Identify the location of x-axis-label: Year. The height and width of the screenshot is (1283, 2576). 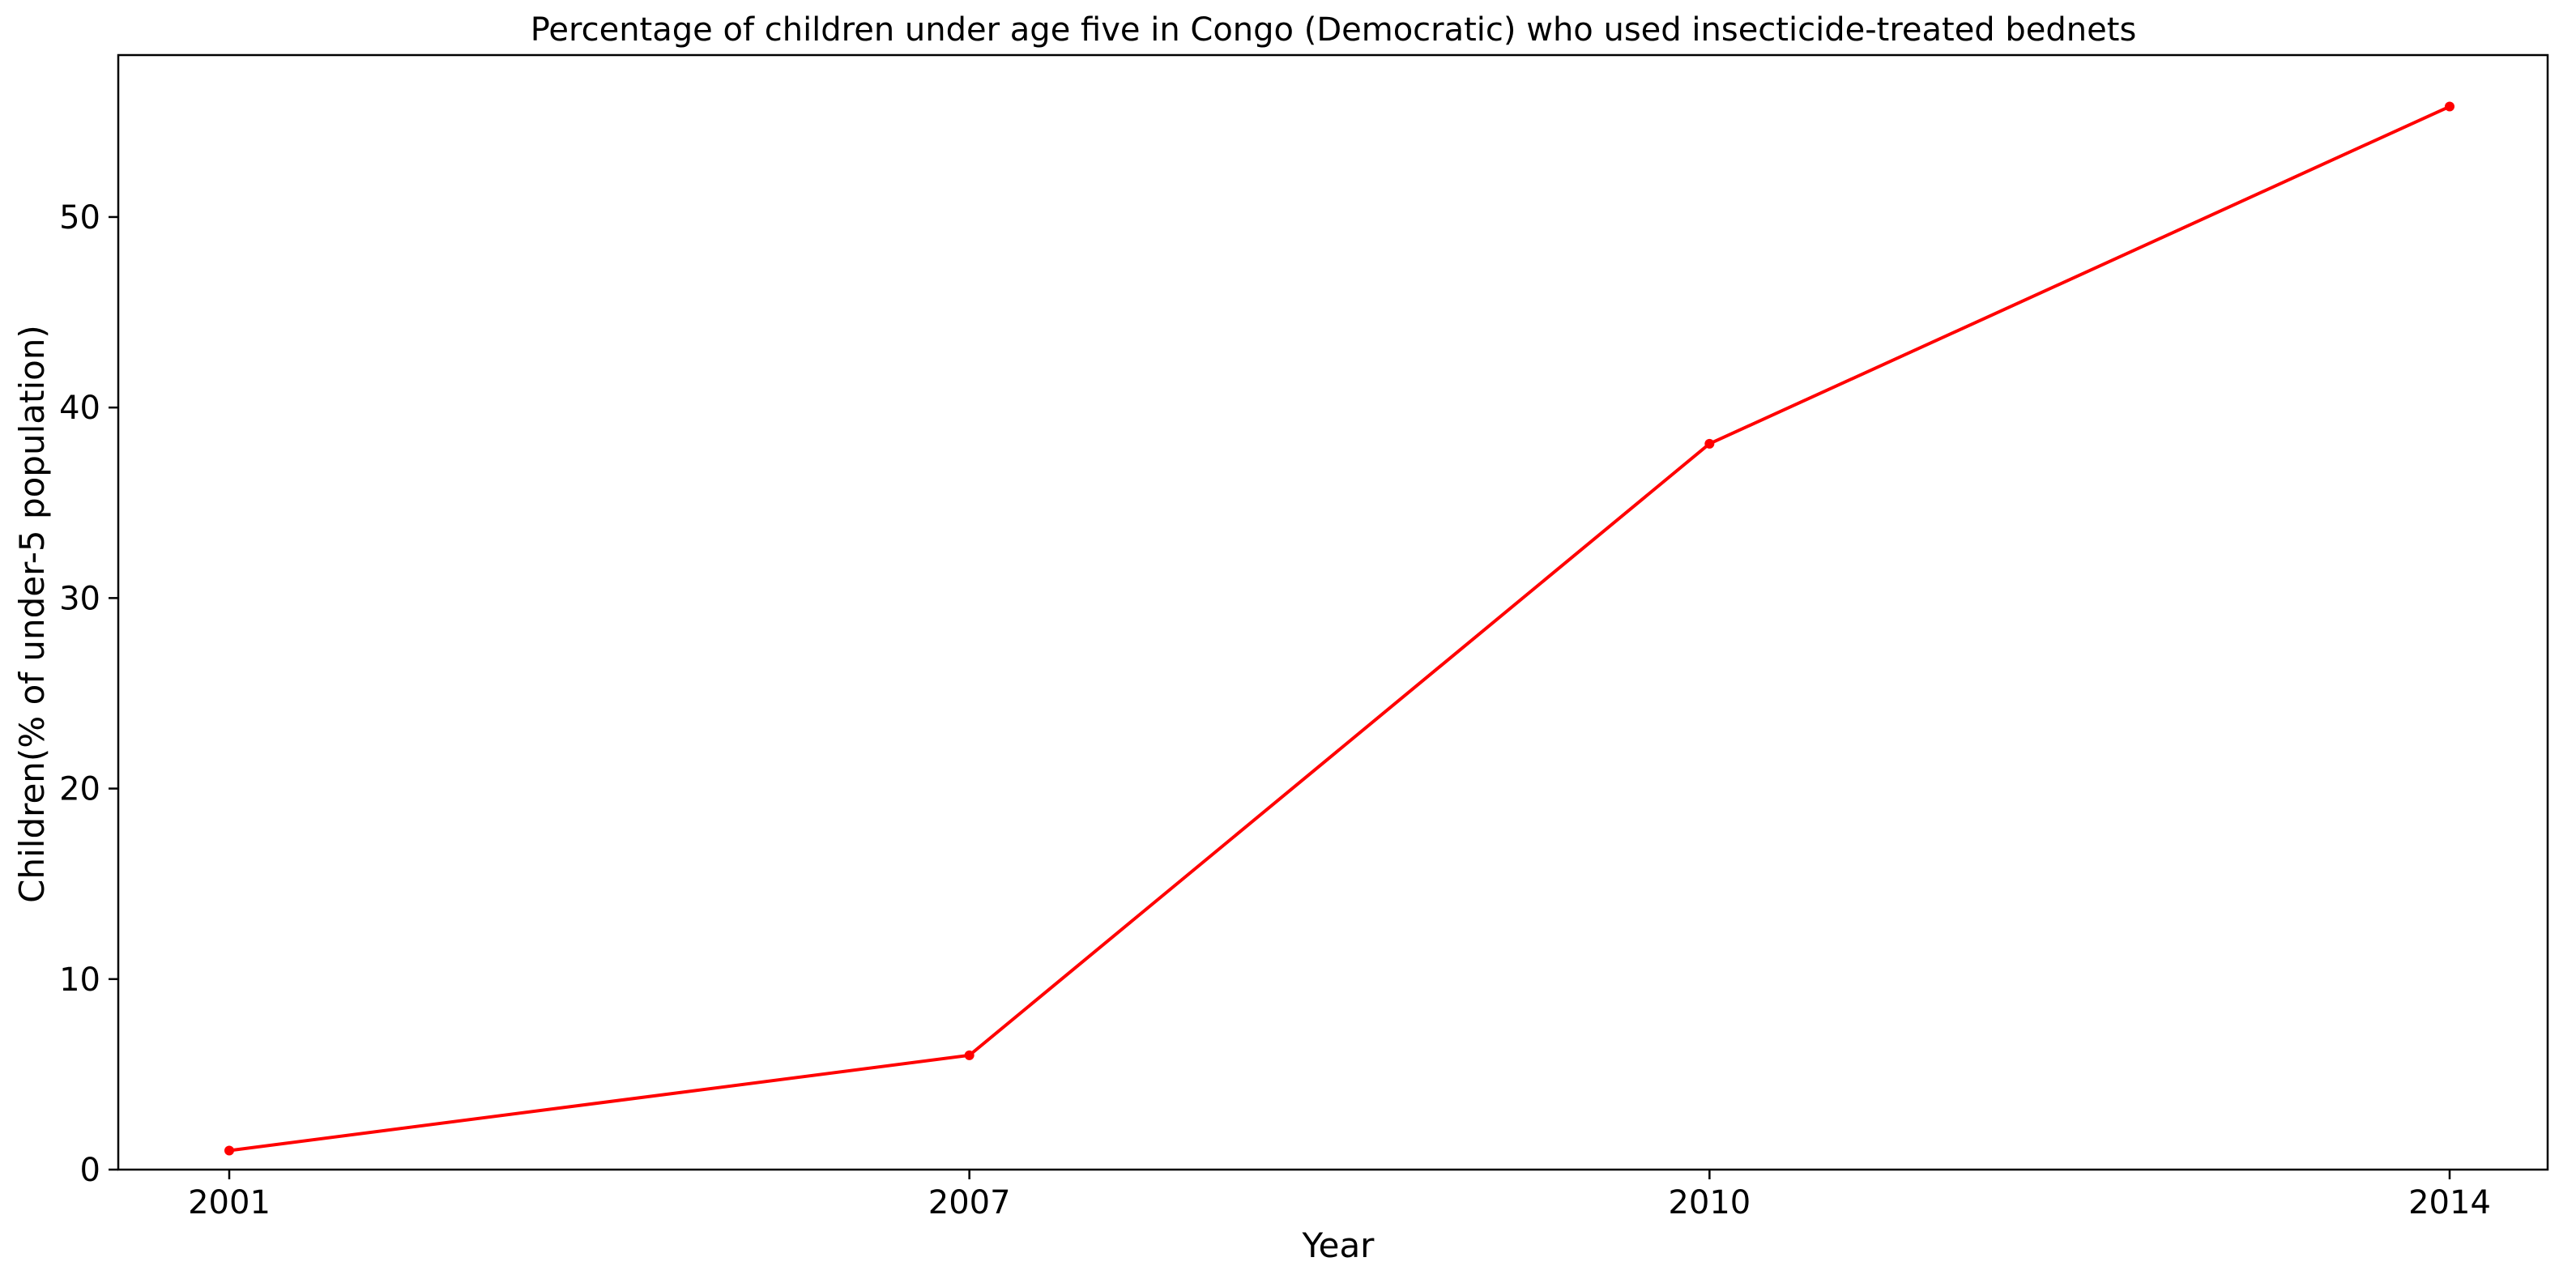
(1339, 1245).